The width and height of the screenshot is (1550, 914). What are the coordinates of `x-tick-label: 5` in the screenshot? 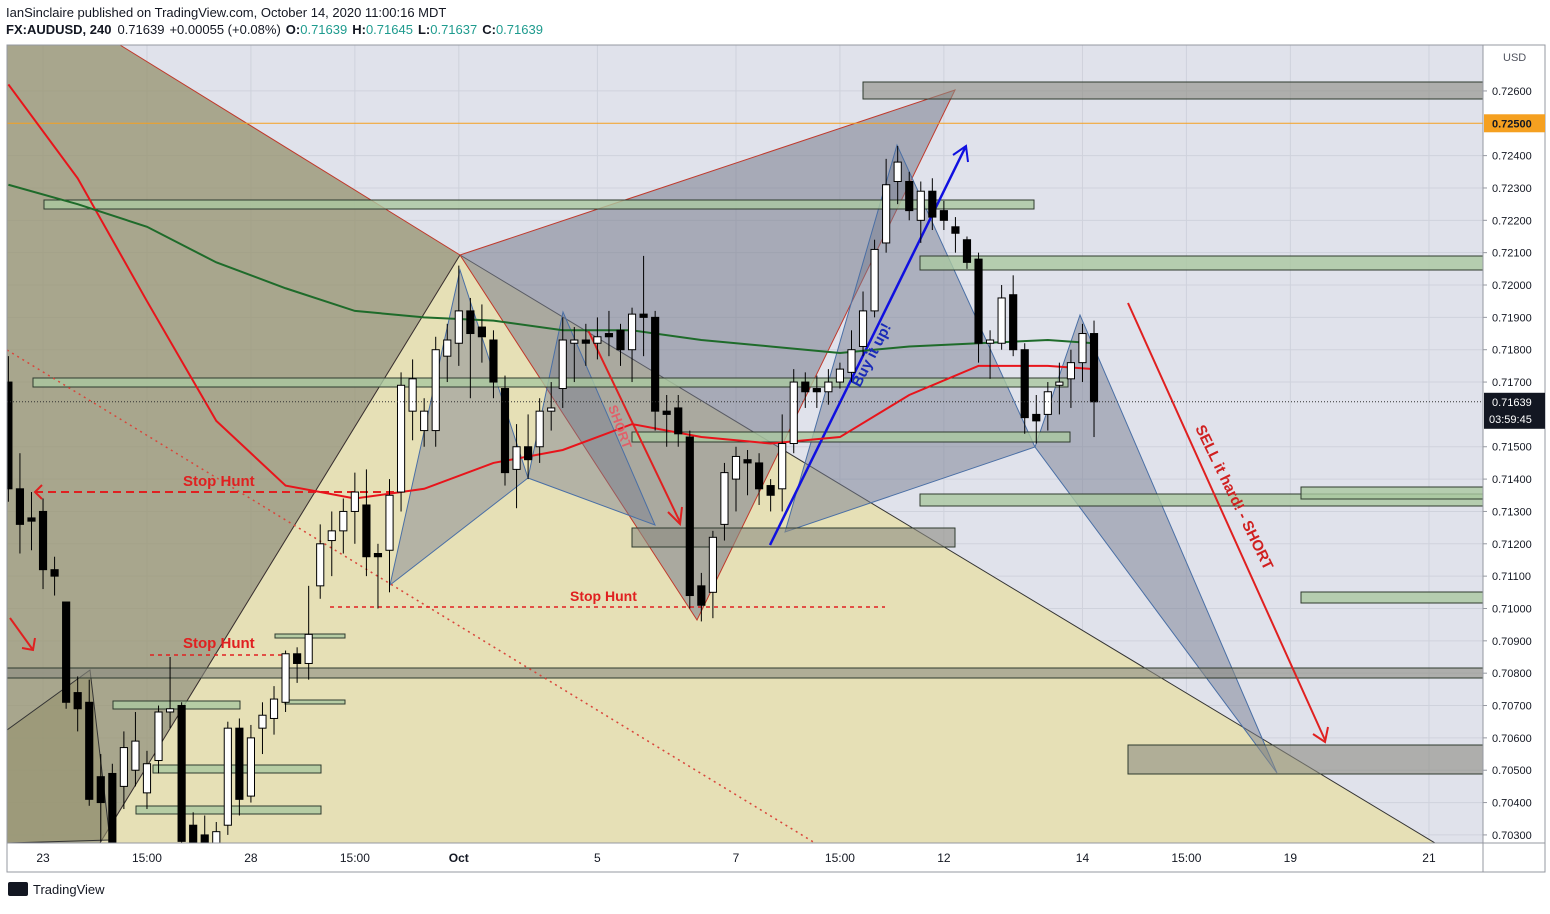 It's located at (597, 858).